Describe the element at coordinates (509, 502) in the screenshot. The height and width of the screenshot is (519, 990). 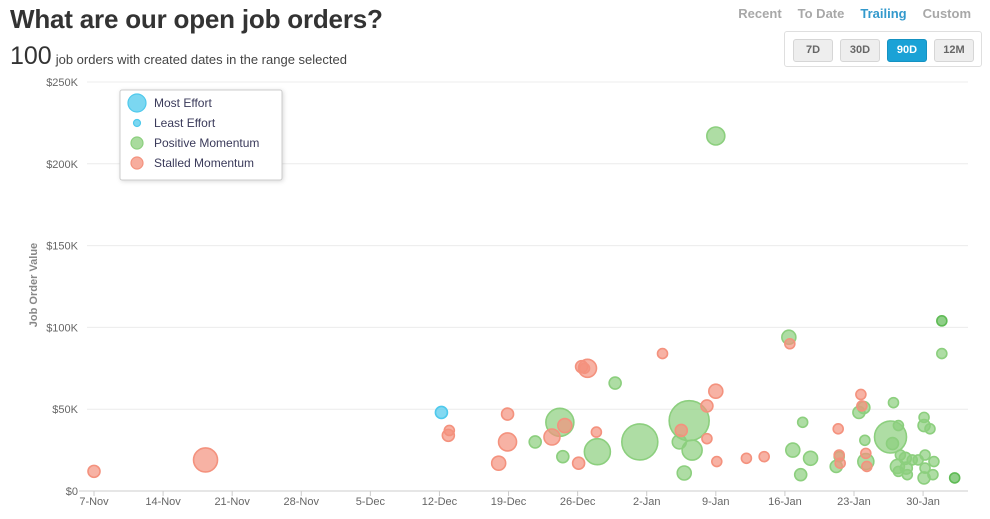
I see `x-tick-label: 19-Dec` at that location.